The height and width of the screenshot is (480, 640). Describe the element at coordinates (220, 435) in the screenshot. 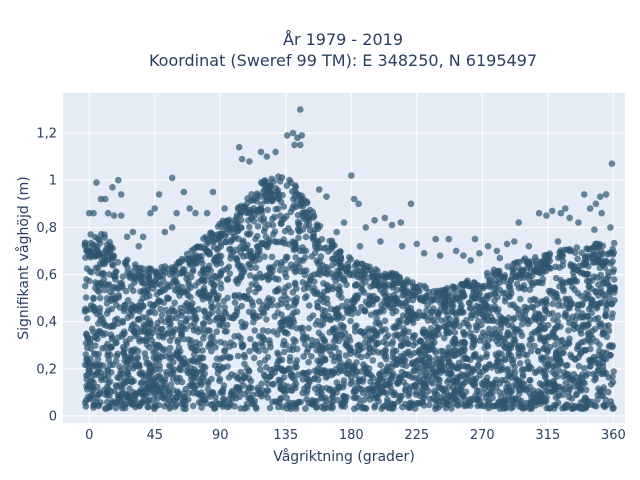

I see `x-tick-label: 90` at that location.